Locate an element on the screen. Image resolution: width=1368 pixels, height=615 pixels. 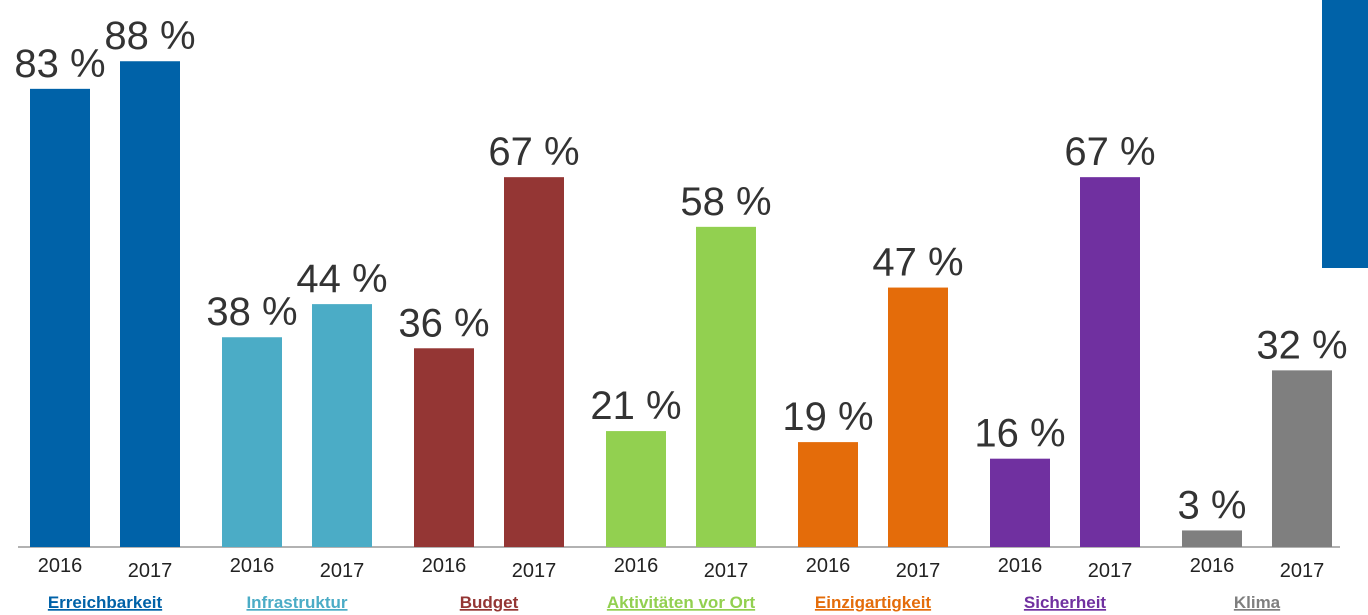
category-label: Aktivitäten vor Ort is located at coordinates (681, 602).